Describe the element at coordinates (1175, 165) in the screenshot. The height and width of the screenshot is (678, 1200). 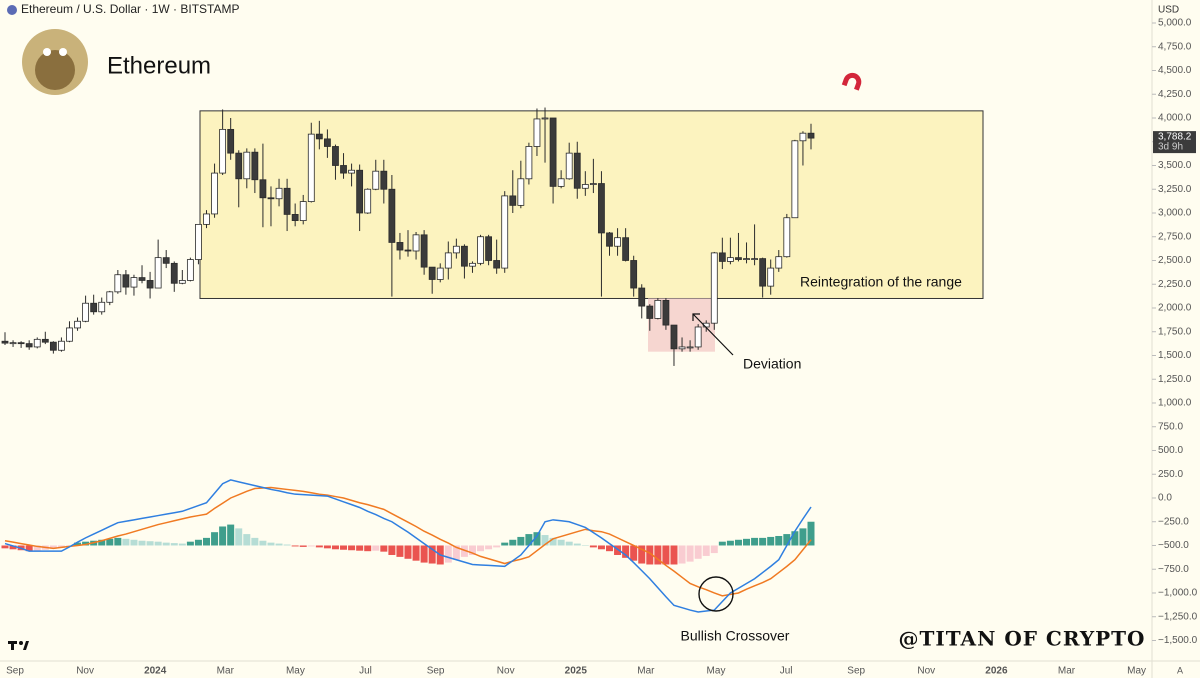
I see `y-tick-label: 3,500.0` at that location.